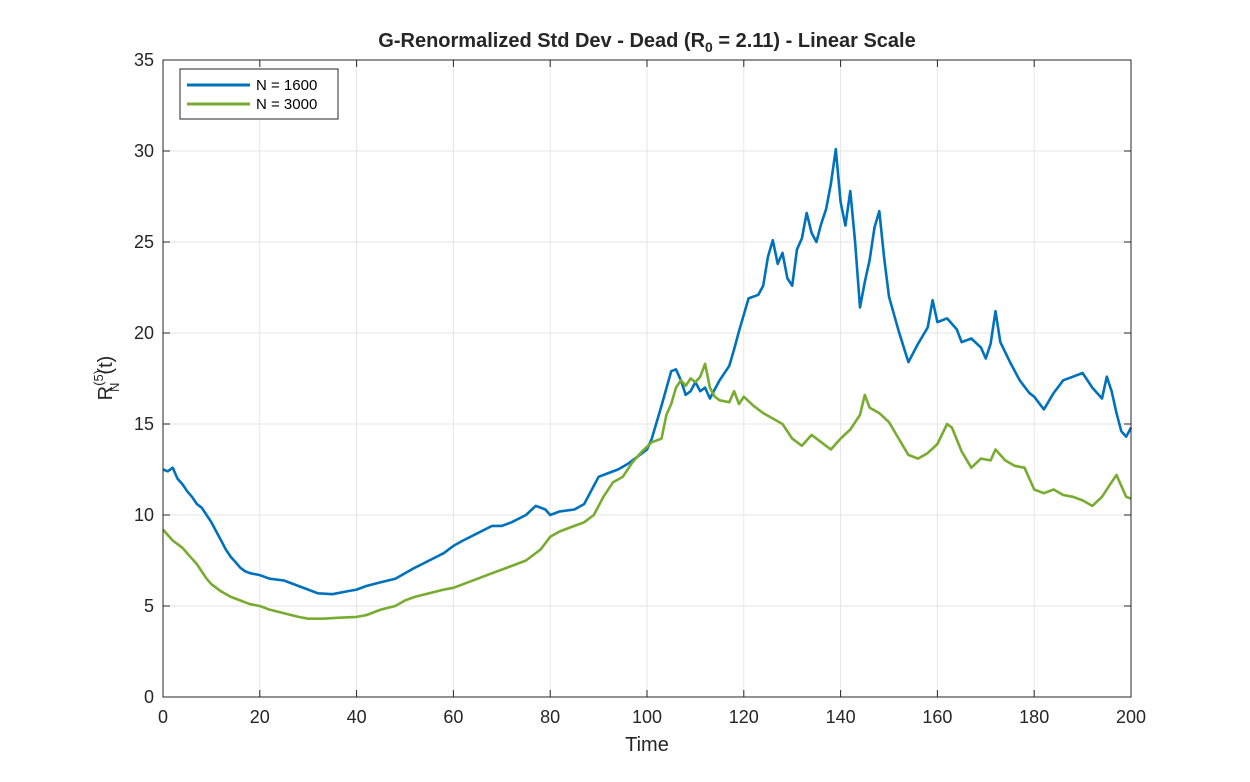 Image resolution: width=1250 pixels, height=782 pixels. What do you see at coordinates (144, 424) in the screenshot?
I see `y-tick-label: 15` at bounding box center [144, 424].